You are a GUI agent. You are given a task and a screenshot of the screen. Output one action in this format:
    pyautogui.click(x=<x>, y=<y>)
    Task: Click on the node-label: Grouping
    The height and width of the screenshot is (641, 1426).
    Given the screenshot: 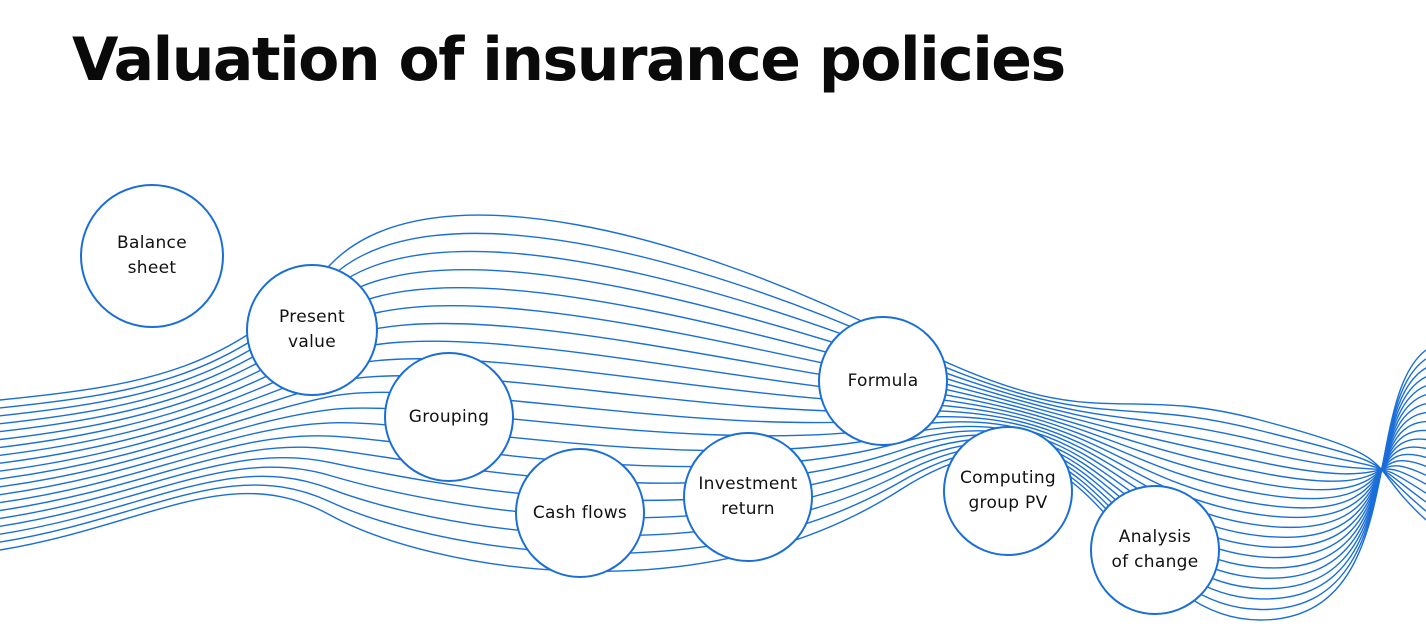 What is the action you would take?
    pyautogui.click(x=449, y=416)
    